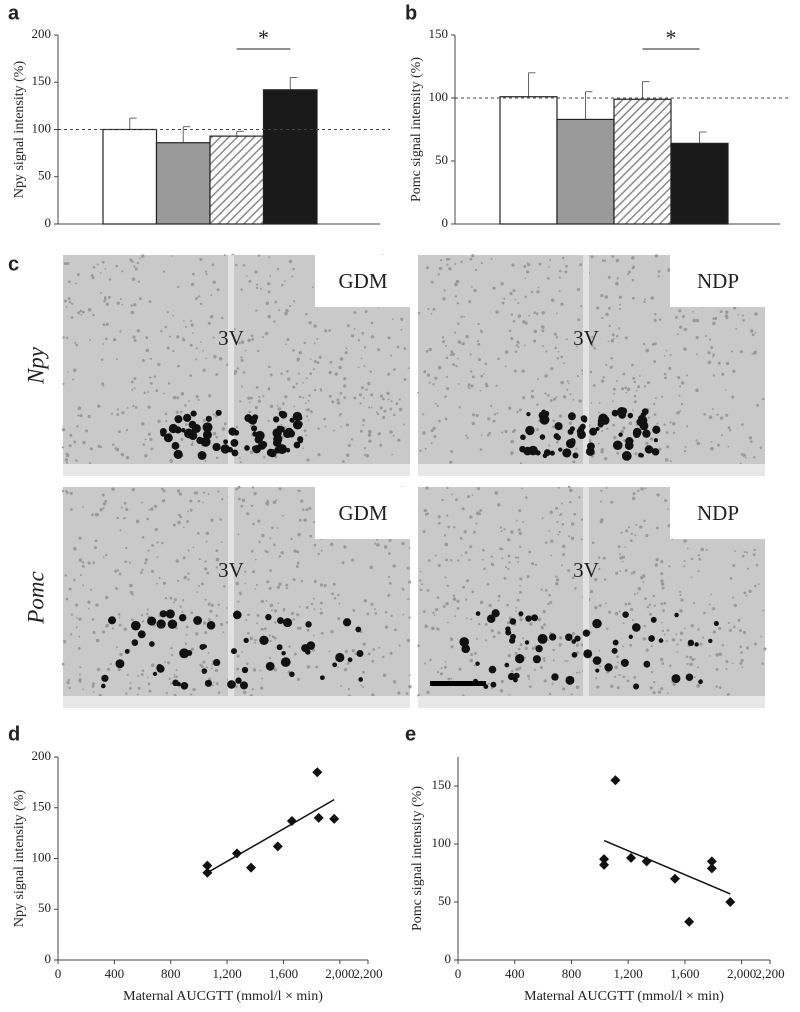 The image size is (800, 1012). Describe the element at coordinates (236, 702) in the screenshot. I see `edge` at that location.